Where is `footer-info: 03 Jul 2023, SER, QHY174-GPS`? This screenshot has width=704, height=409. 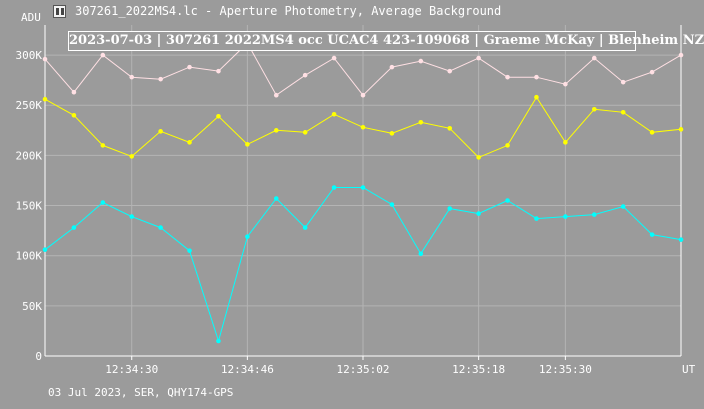 footer-info: 03 Jul 2023, SER, QHY174-GPS is located at coordinates (141, 392).